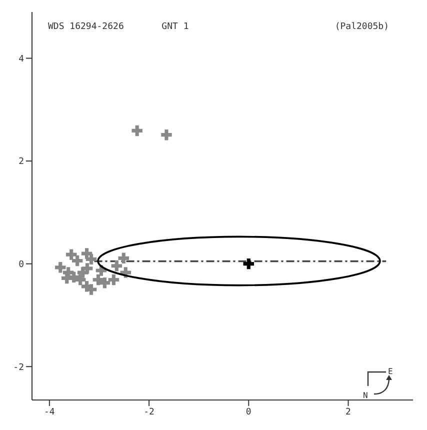 This screenshot has width=427, height=430. What do you see at coordinates (149, 412) in the screenshot?
I see `x-tick-label: -2` at bounding box center [149, 412].